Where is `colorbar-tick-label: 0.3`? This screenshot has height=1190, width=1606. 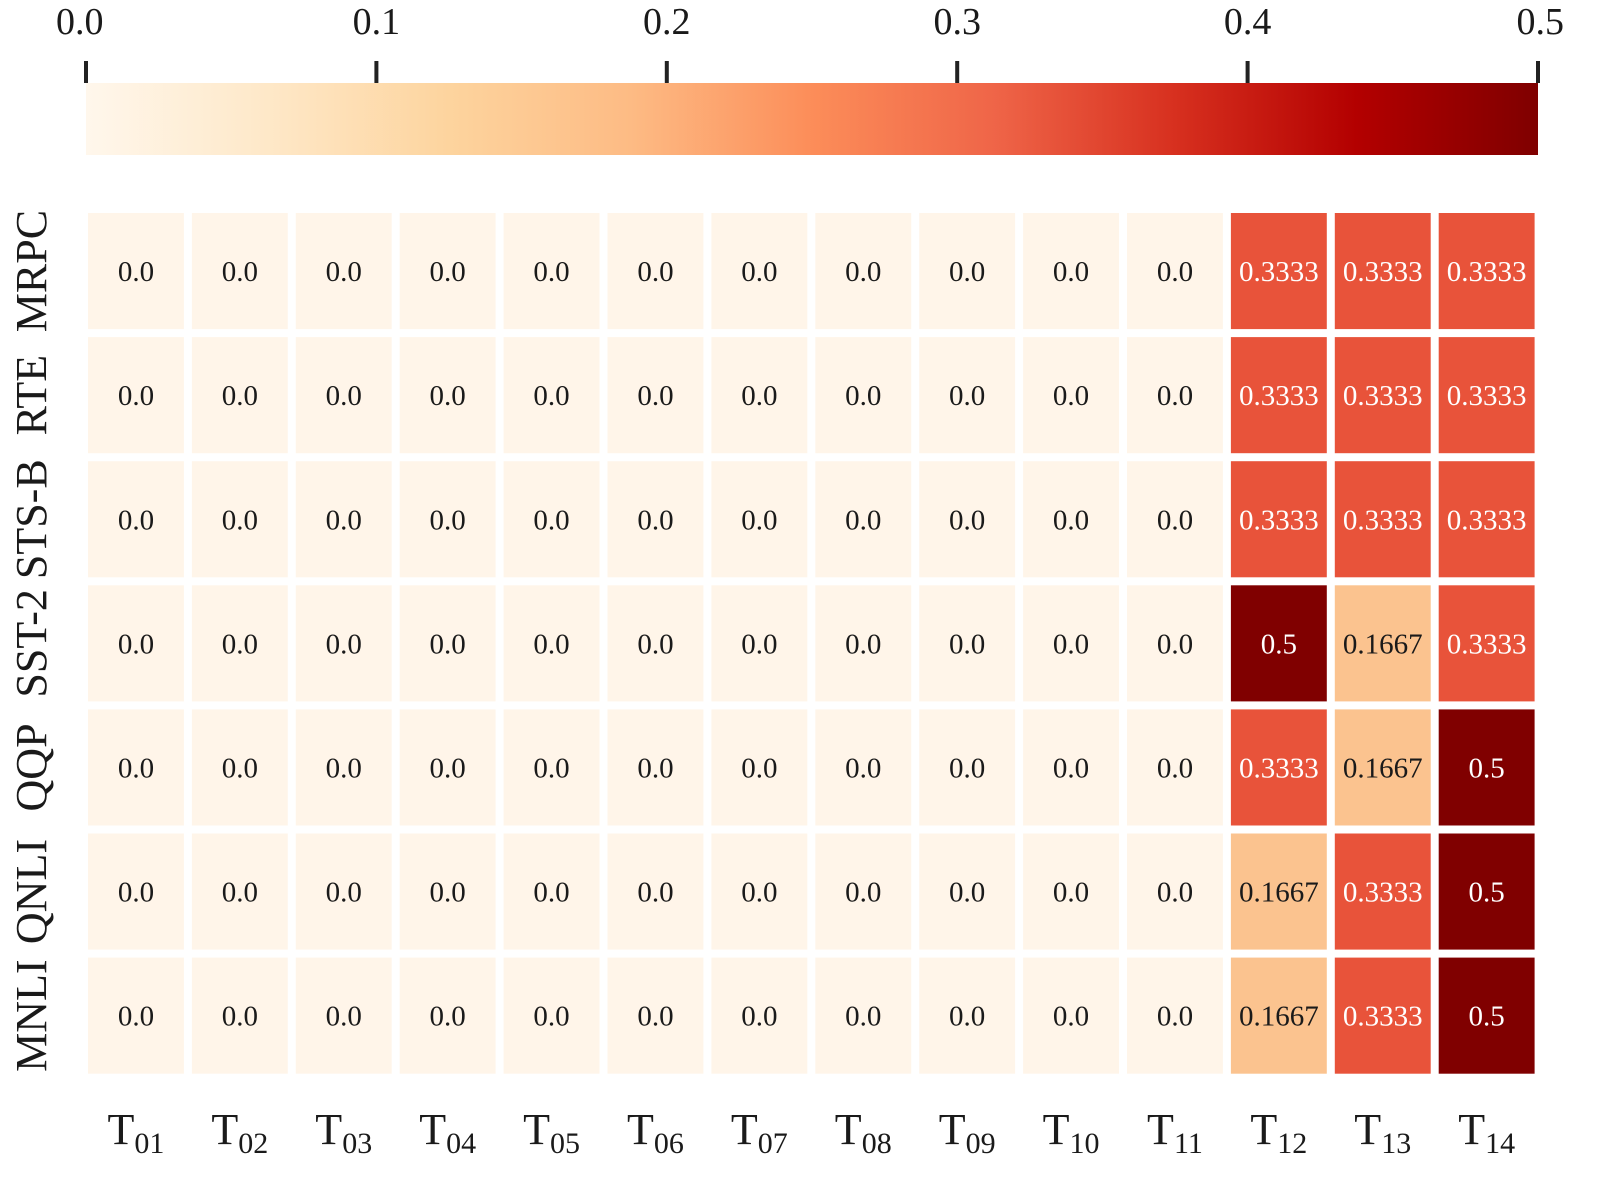
colorbar-tick-label: 0.3 is located at coordinates (957, 22).